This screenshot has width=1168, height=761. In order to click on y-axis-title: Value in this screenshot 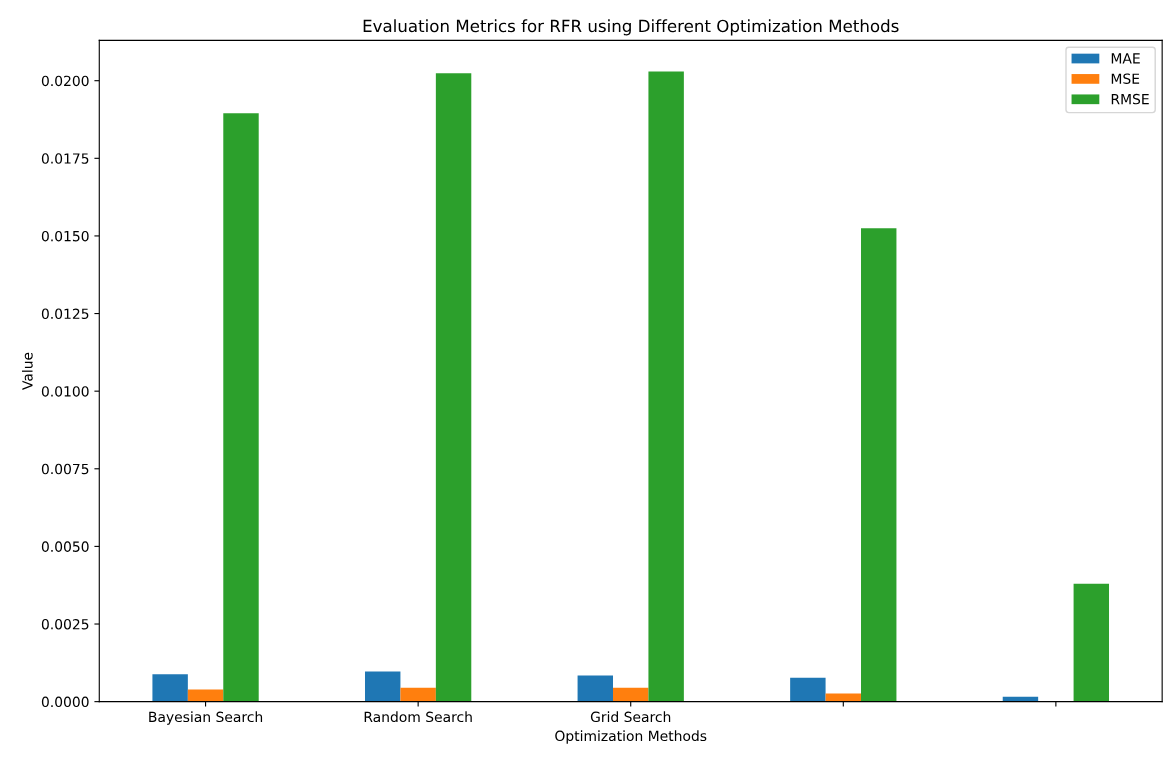, I will do `click(27, 371)`.